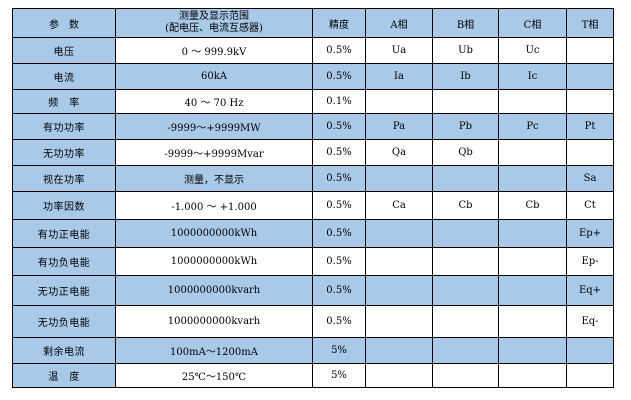 This screenshot has width=631, height=400. Describe the element at coordinates (465, 76) in the screenshot. I see `cell: Ib` at that location.